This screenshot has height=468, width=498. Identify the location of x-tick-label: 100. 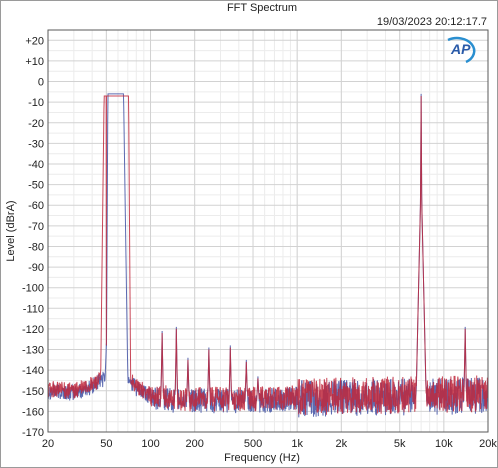
(150, 444).